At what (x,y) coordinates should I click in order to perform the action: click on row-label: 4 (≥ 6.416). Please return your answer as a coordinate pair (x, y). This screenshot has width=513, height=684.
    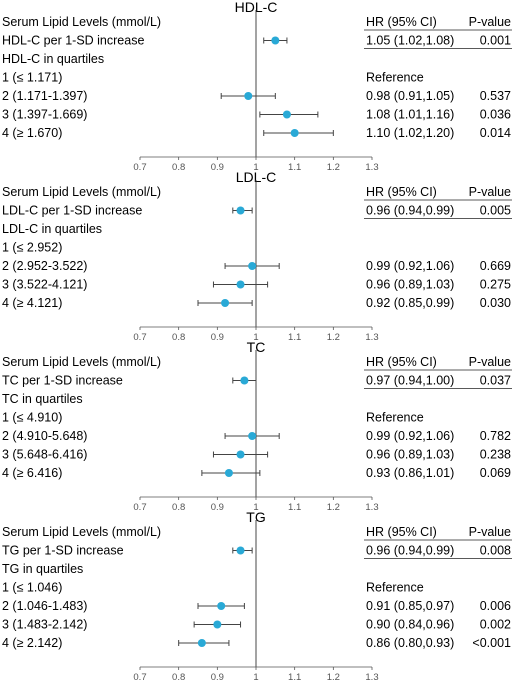
    Looking at the image, I should click on (32, 473).